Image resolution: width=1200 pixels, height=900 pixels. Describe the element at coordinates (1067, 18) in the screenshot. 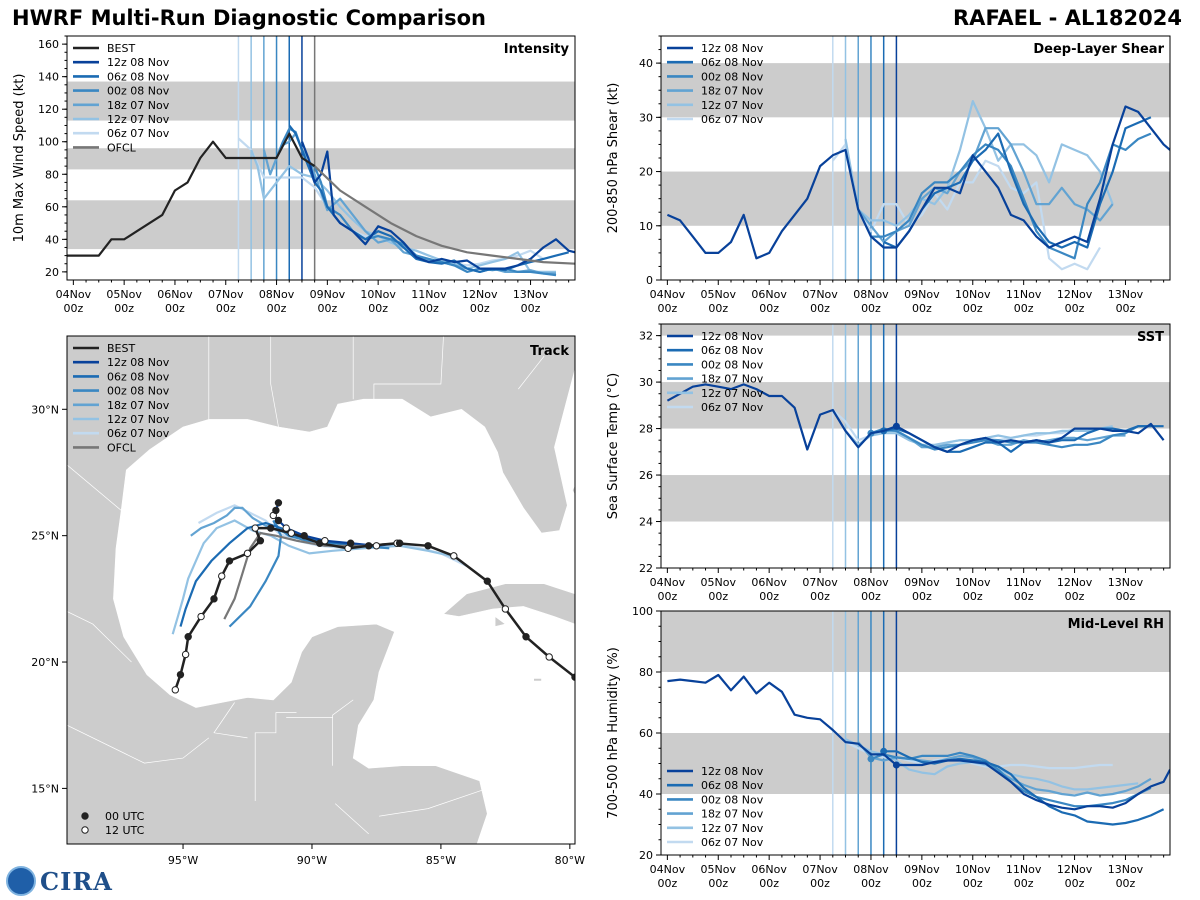

I see `storm-title: RAFAEL - AL182024` at that location.